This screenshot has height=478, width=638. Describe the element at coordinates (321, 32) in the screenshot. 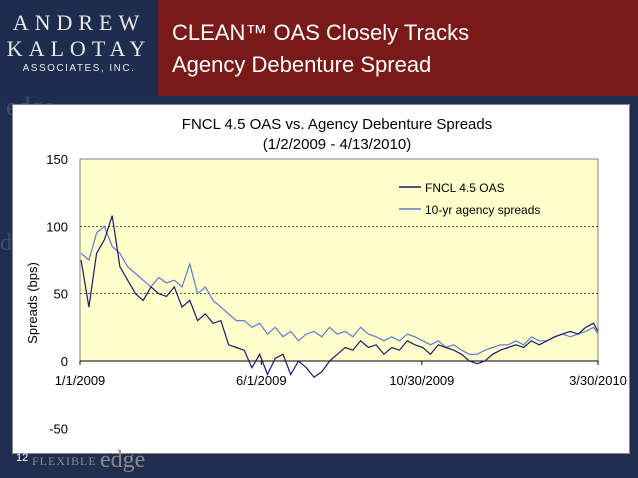

I see `slide-title-line-1: CLEAN™ OAS Closely Tracks` at that location.